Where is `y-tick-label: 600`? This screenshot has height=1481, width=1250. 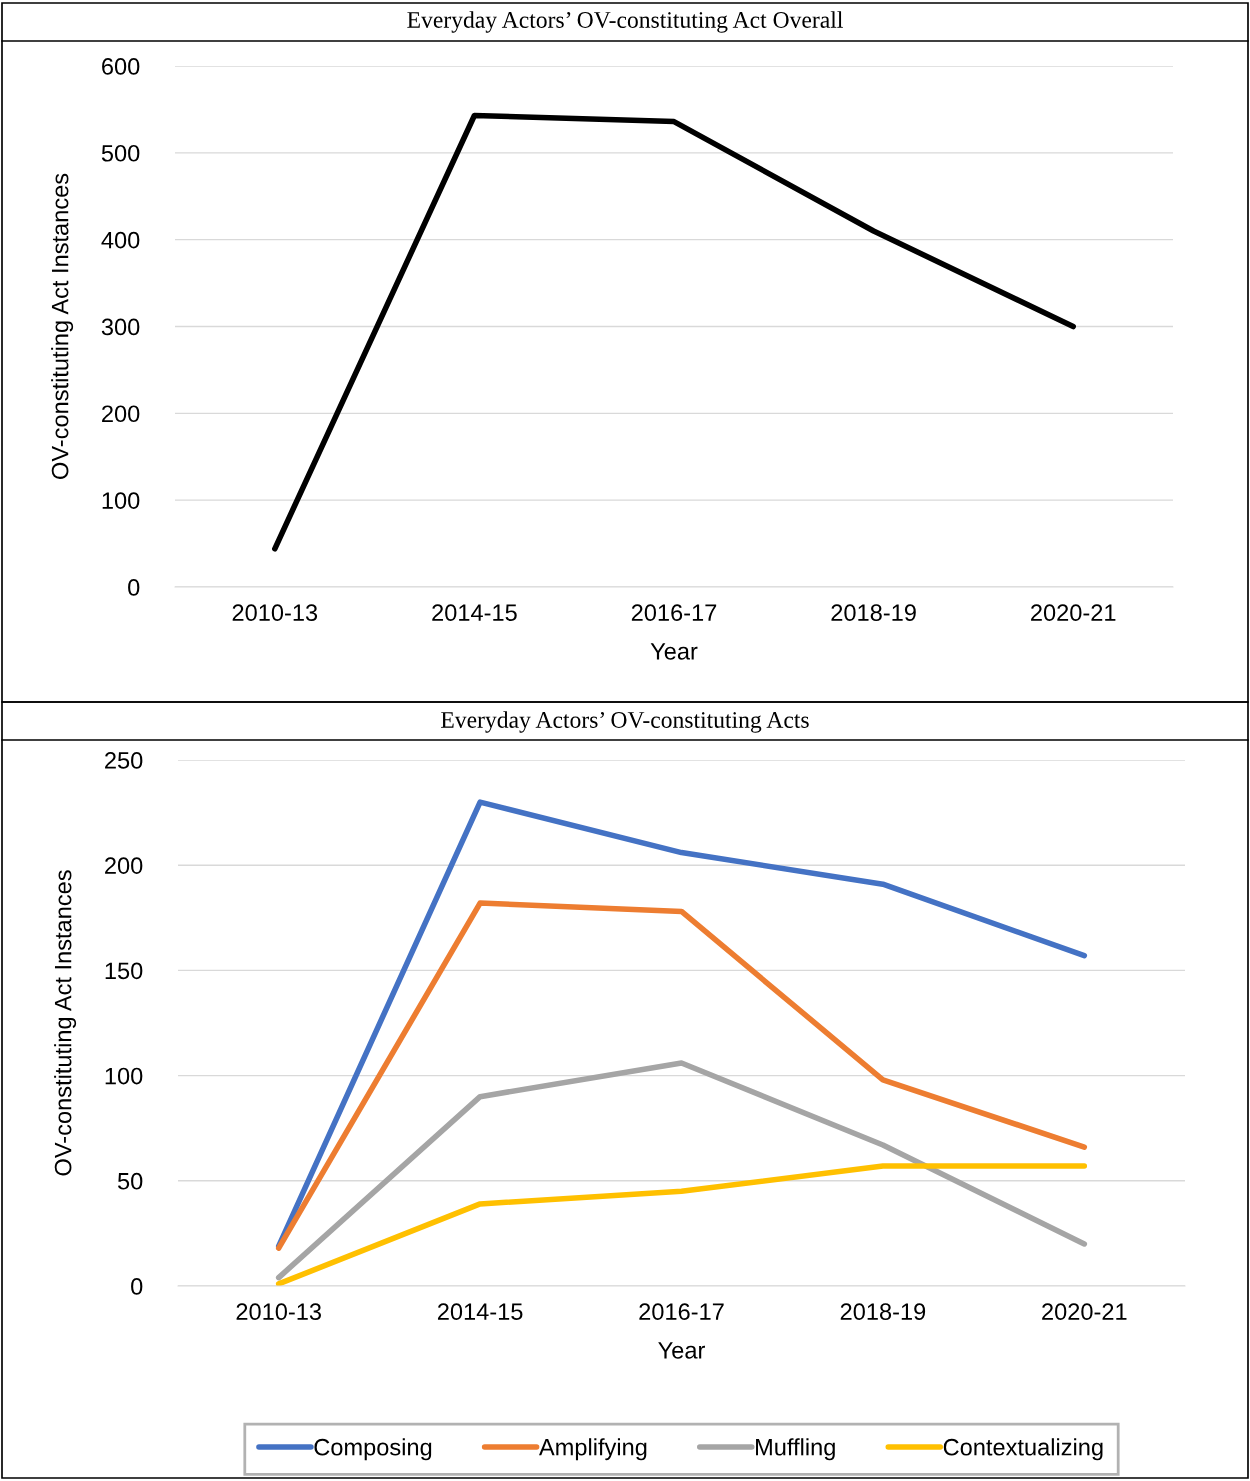
y-tick-label: 600 is located at coordinates (121, 66).